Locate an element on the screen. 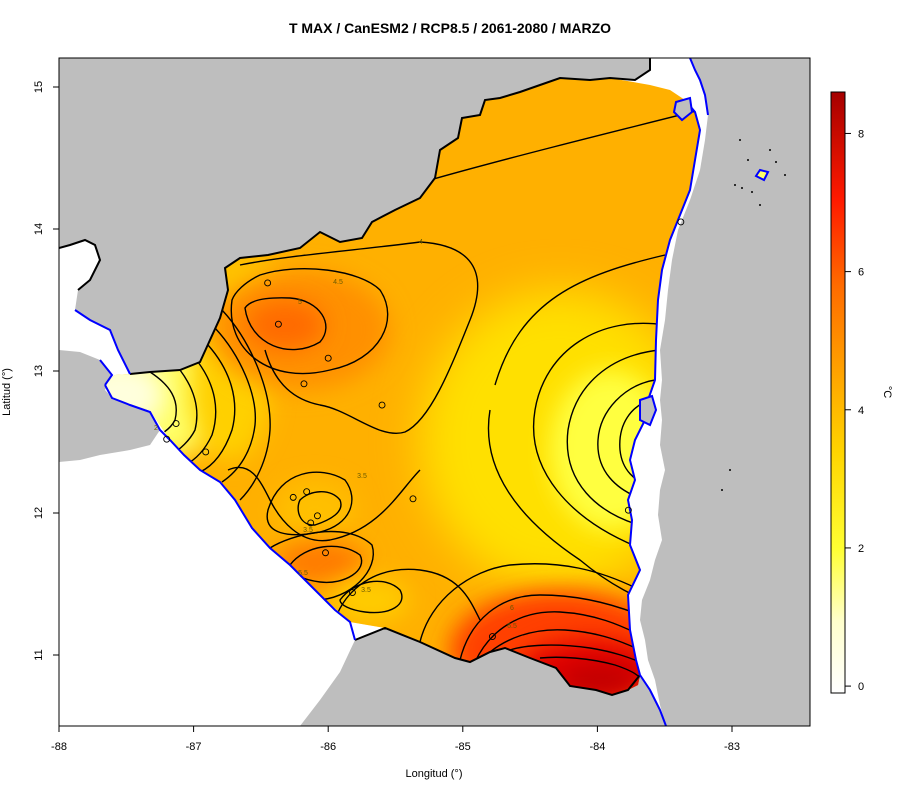 The image size is (900, 800). el-salvador-land is located at coordinates (109, 406).